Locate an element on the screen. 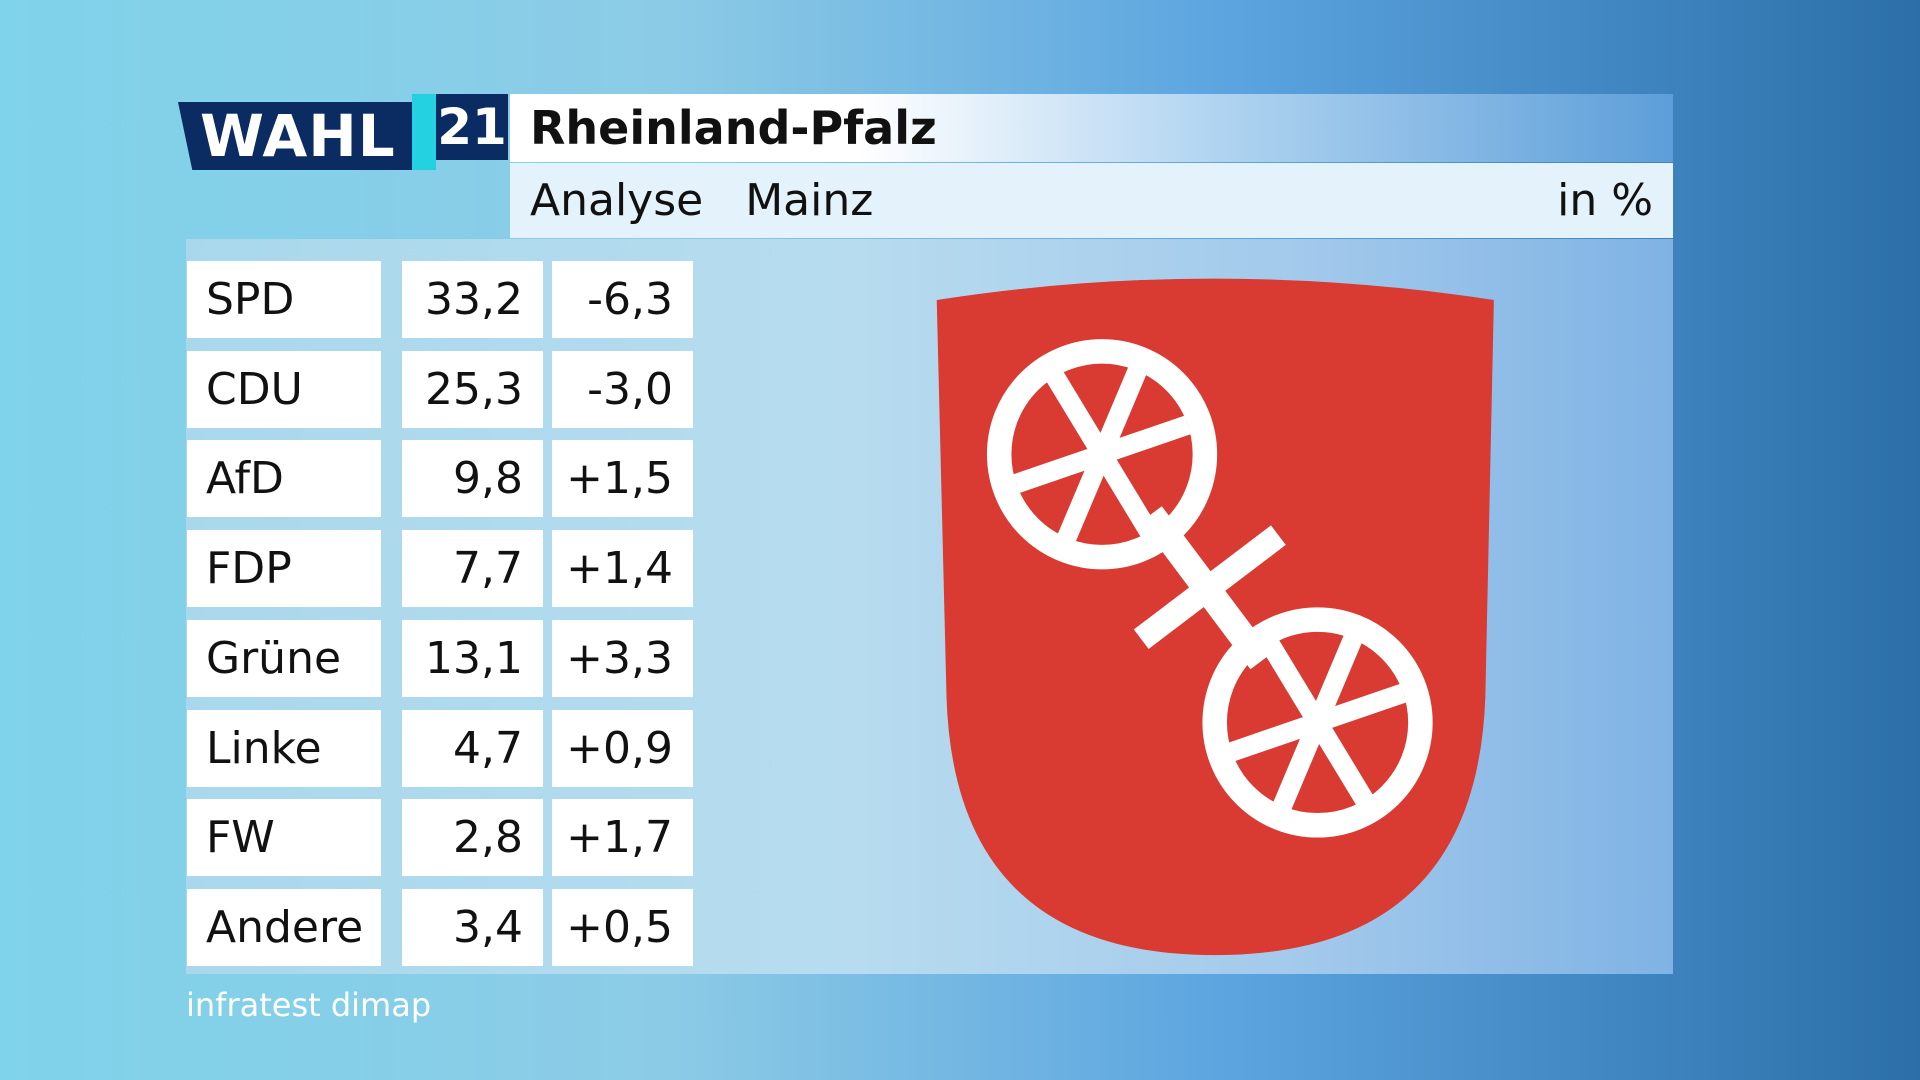 The height and width of the screenshot is (1080, 1920). result-value: 25,3 is located at coordinates (472, 389).